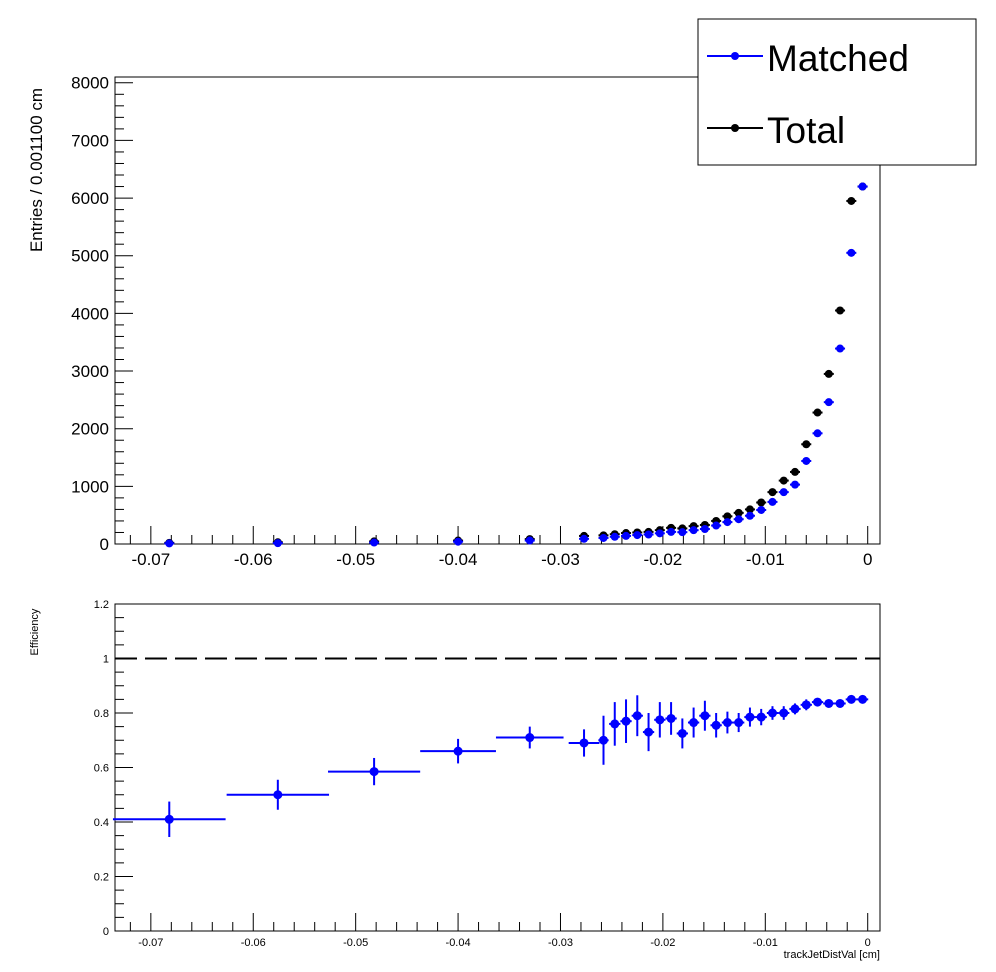 This screenshot has height=972, width=996. I want to click on y-tick-label: 0.2, so click(101, 877).